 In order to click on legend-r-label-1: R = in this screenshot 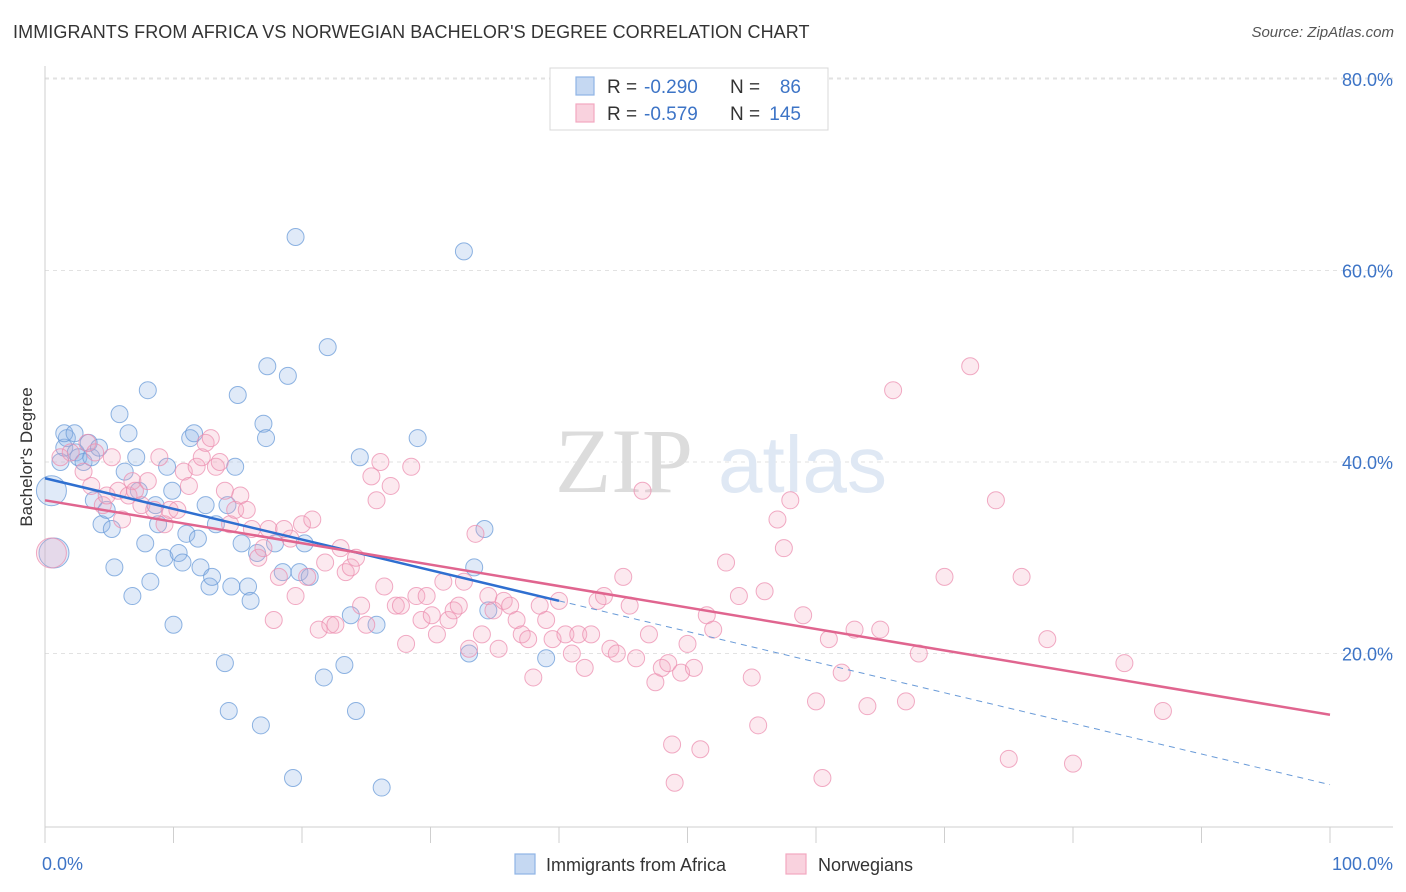, I will do `click(622, 87)`.